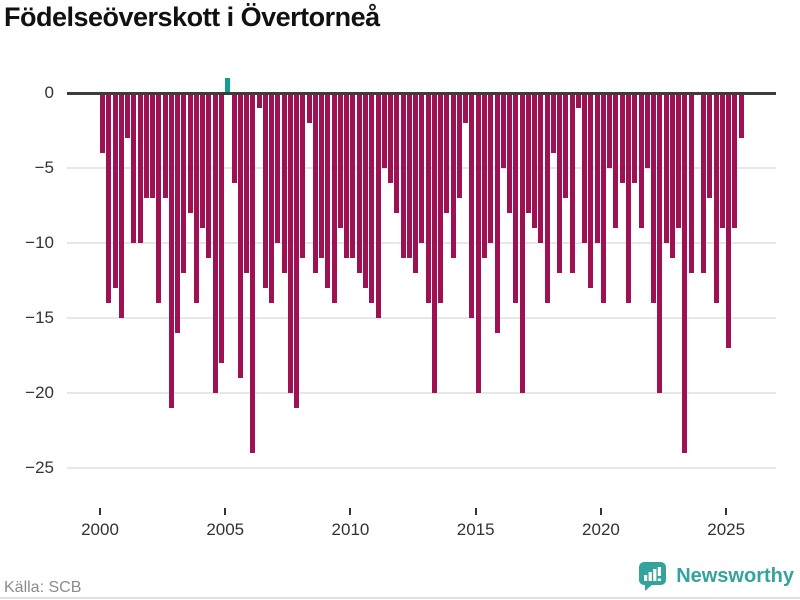 The image size is (800, 600). I want to click on x-axis-zero-line, so click(421, 93).